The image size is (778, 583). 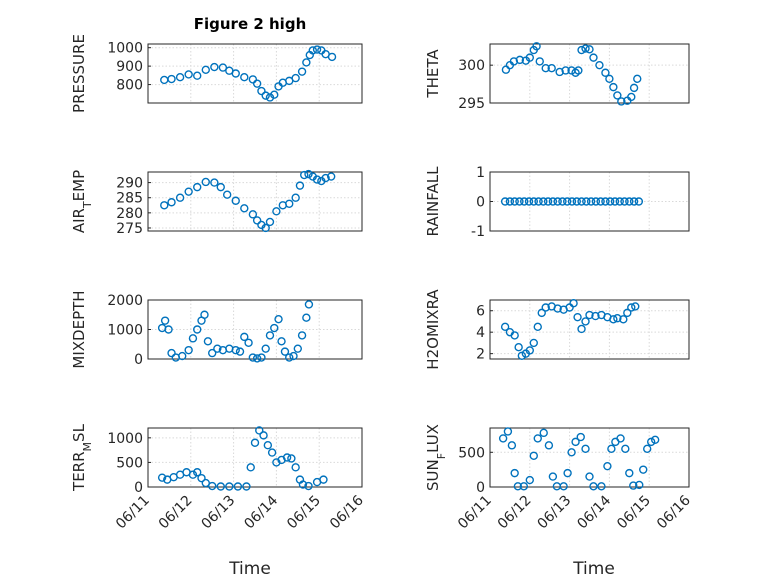 What do you see at coordinates (250, 24) in the screenshot?
I see `figure-title: Figure 2 high` at bounding box center [250, 24].